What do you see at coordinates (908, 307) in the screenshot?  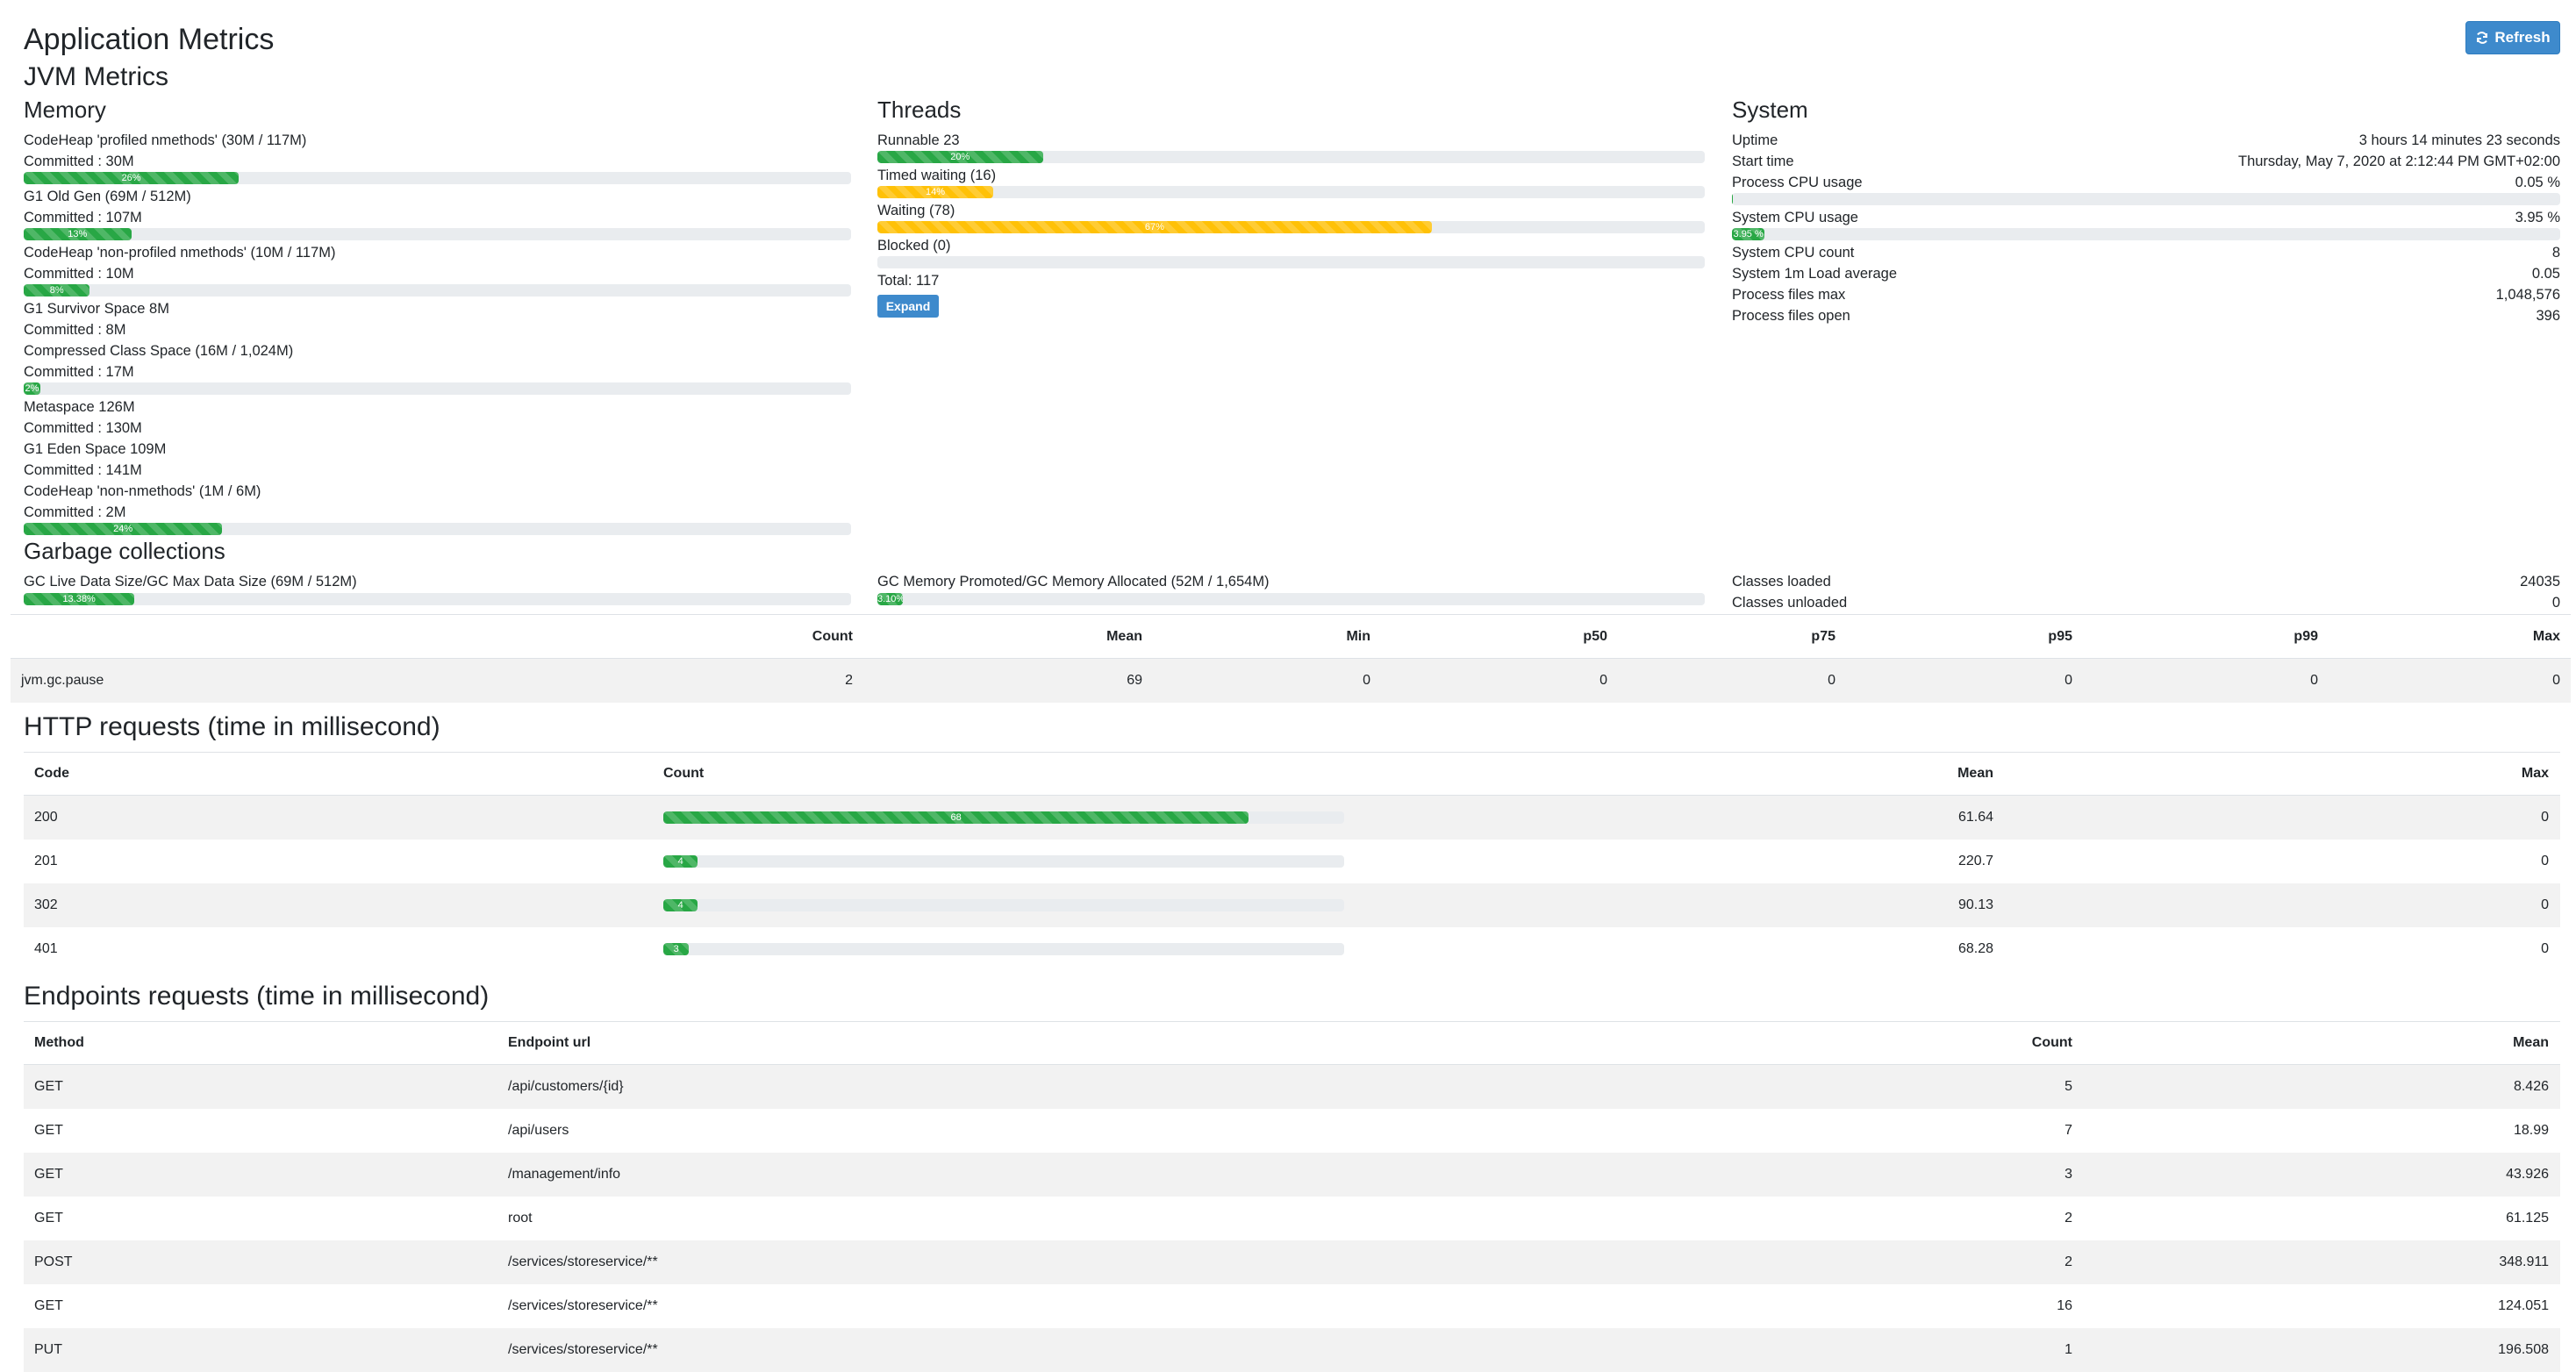 I see `expand-button: Expand` at bounding box center [908, 307].